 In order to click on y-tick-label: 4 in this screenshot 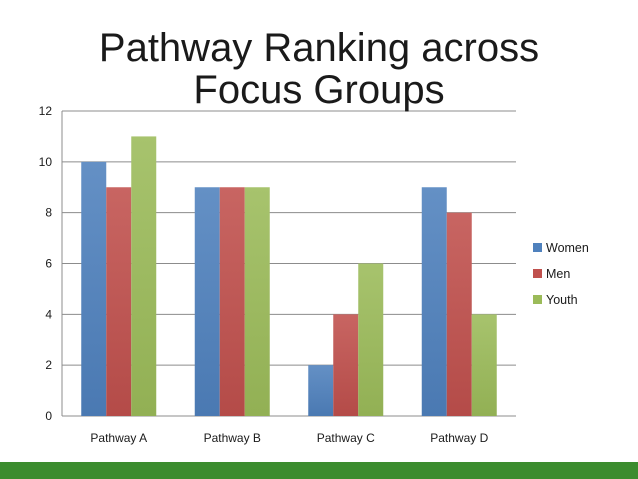, I will do `click(48, 314)`.